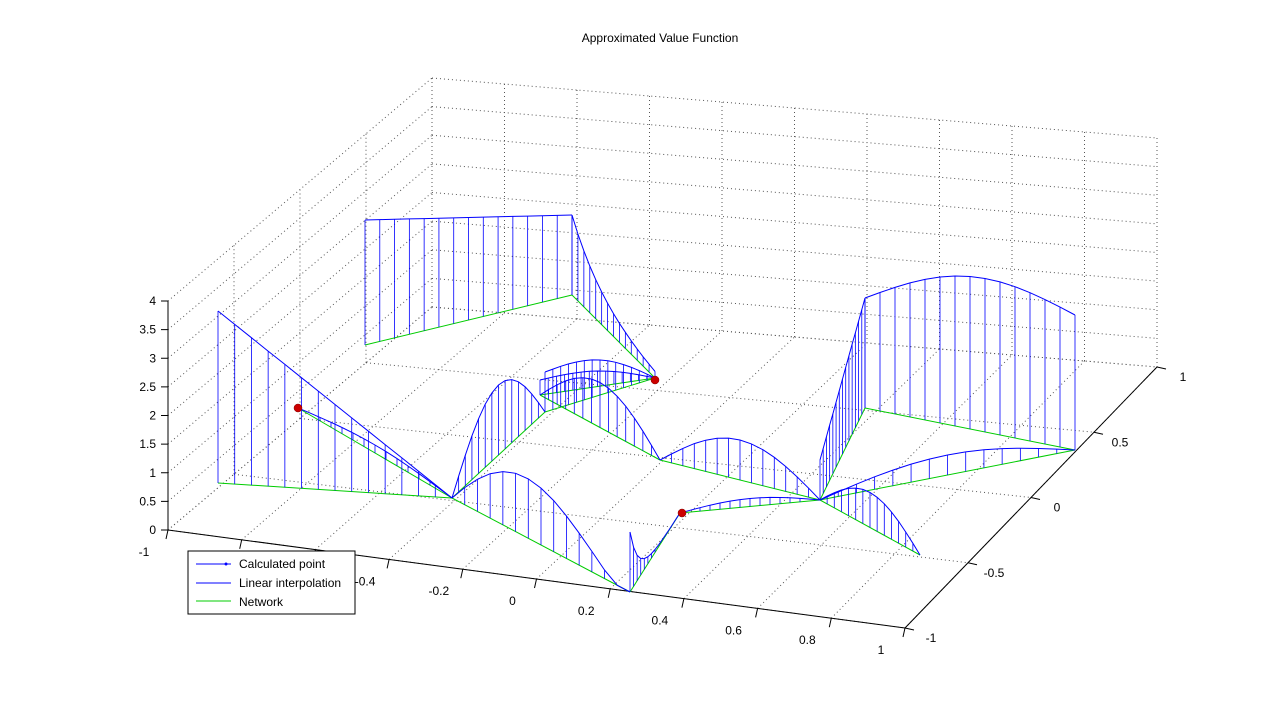  Describe the element at coordinates (147, 330) in the screenshot. I see `z-tick-label: 3.5` at that location.